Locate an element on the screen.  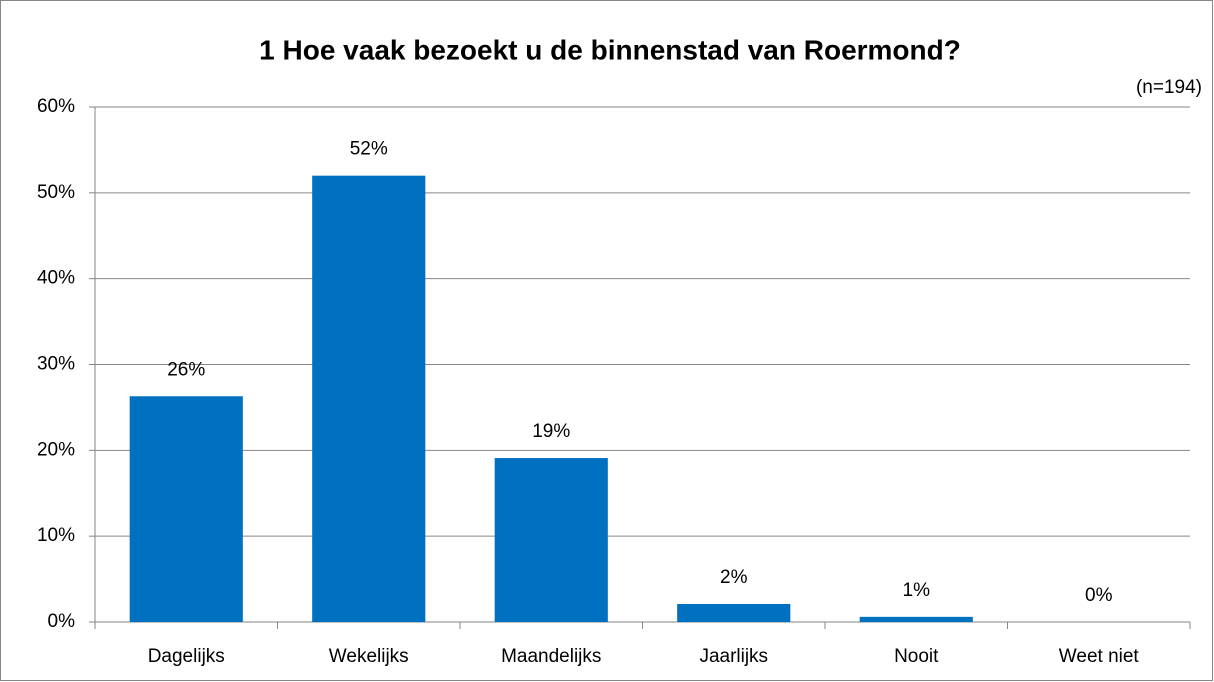
y-tick-label: 40% is located at coordinates (56, 278).